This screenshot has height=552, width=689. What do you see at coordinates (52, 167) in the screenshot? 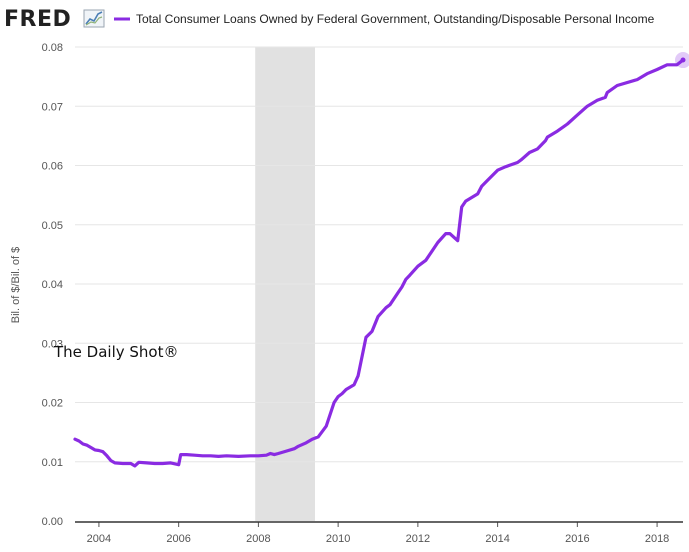
I see `y-tick-label: 0.06` at bounding box center [52, 167].